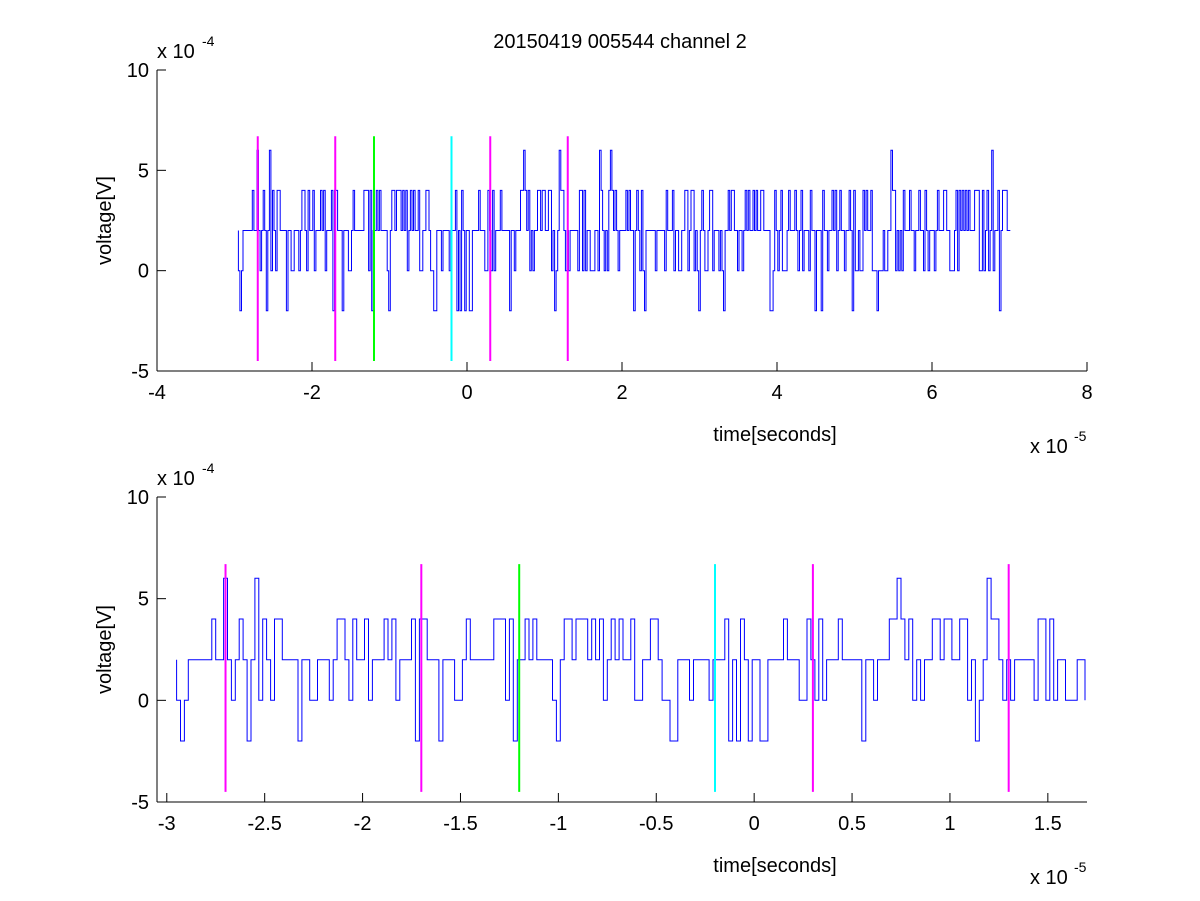  I want to click on x-tick-label: -1.5, so click(460, 824).